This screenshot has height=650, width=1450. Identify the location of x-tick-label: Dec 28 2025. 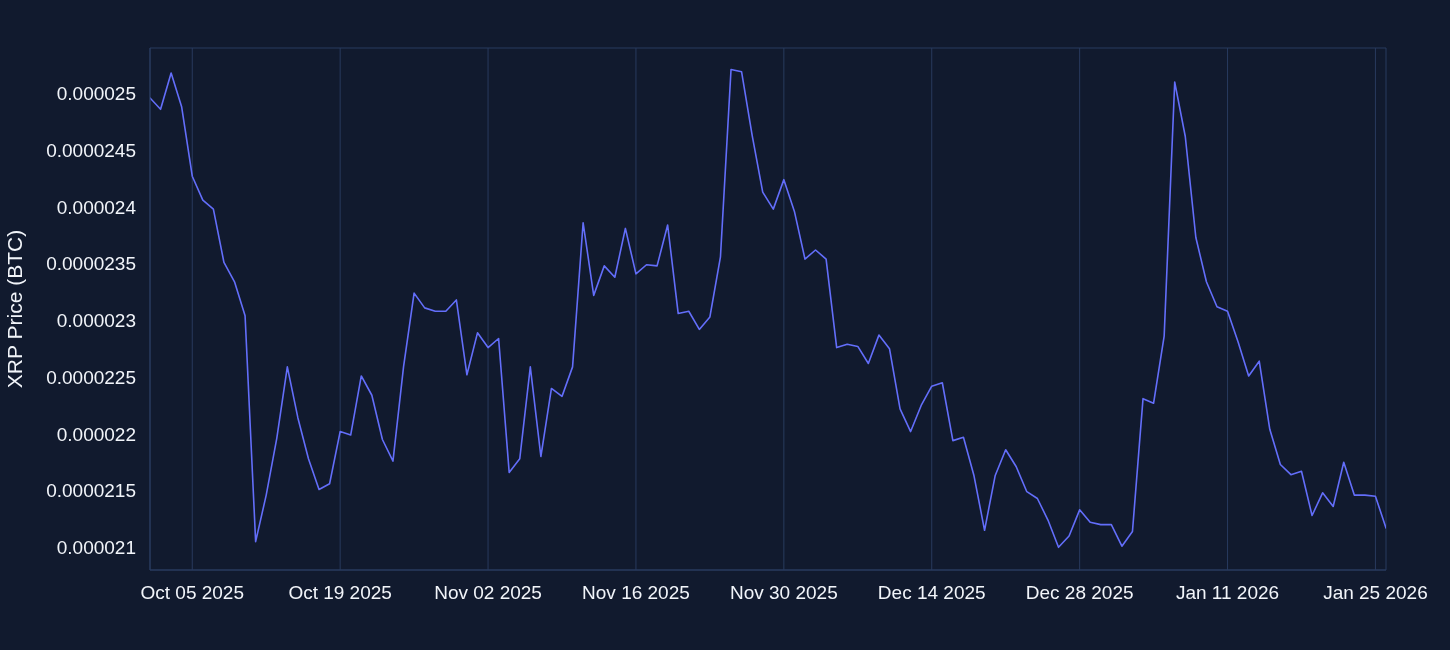
(1079, 593).